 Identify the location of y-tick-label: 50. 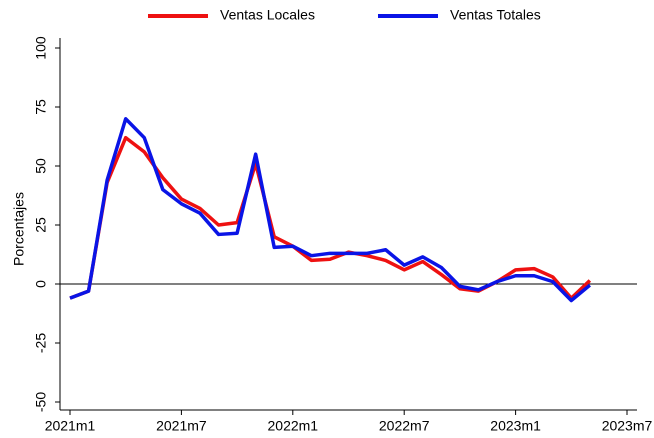
(41, 166).